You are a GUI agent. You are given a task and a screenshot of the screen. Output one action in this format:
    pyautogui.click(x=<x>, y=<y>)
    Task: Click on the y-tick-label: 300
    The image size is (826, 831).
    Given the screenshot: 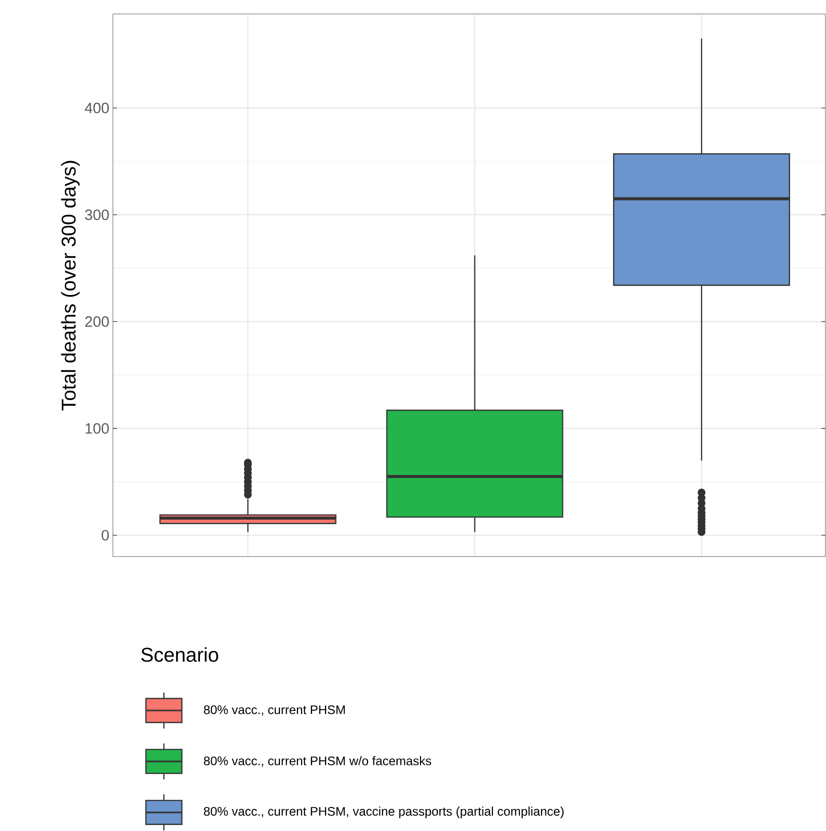 What is the action you would take?
    pyautogui.click(x=97, y=215)
    